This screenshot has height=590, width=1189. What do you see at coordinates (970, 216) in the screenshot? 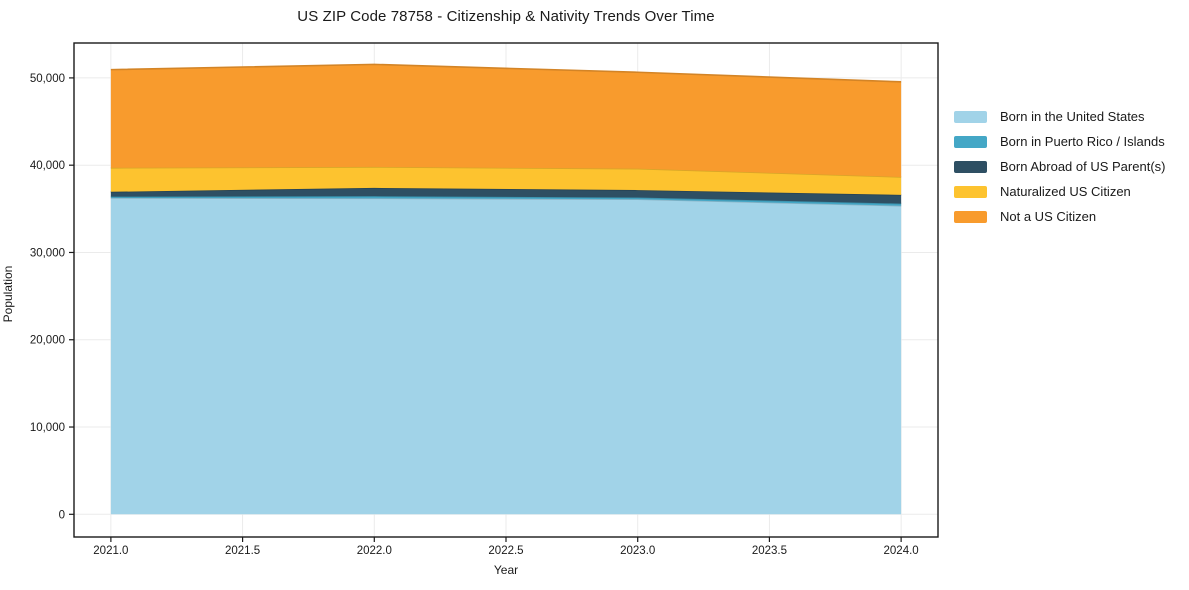
I see `legend-swatch-not-citizen` at bounding box center [970, 216].